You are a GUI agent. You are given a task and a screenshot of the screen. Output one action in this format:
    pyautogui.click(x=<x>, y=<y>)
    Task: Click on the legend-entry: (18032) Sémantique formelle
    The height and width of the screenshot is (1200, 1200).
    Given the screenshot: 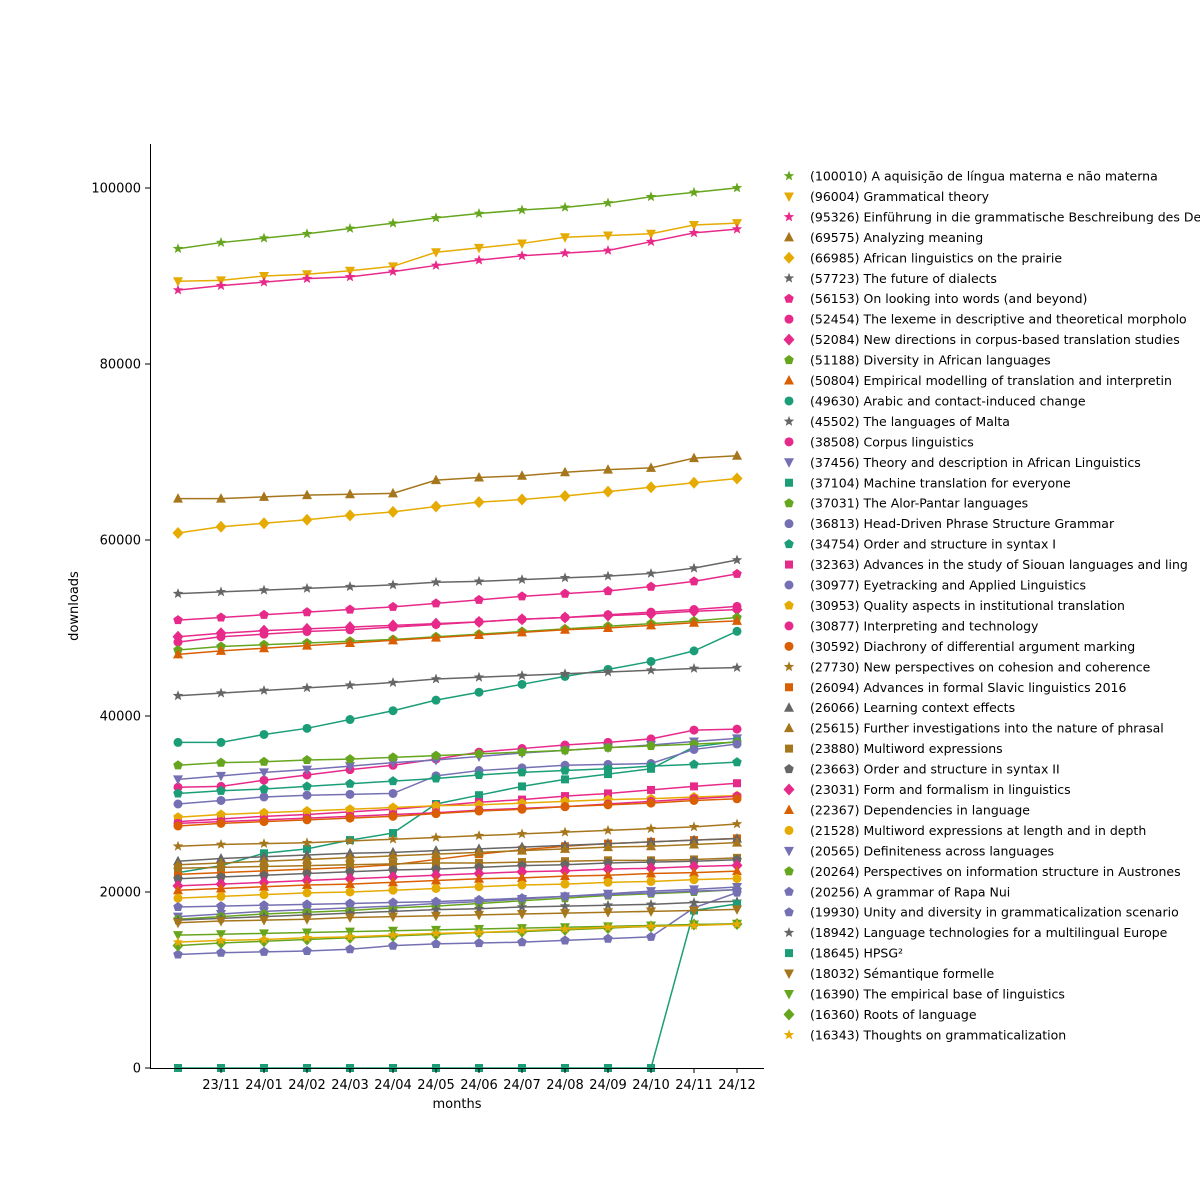 What is the action you would take?
    pyautogui.click(x=889, y=973)
    